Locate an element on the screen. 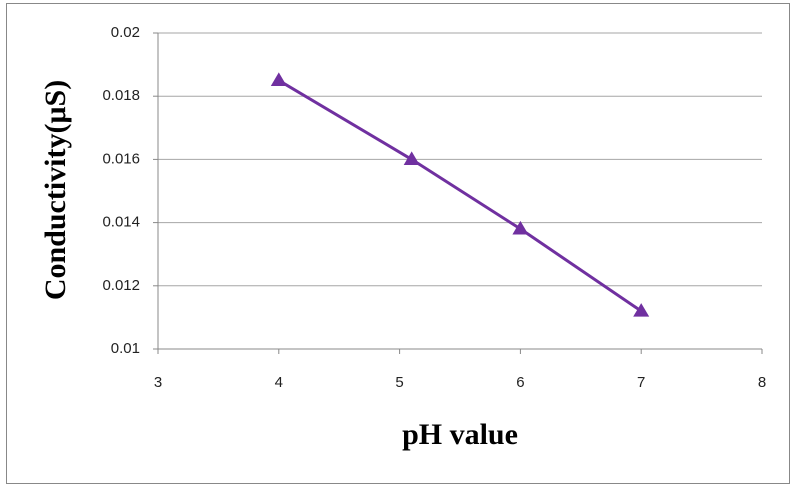  y-tick-label: 0.016 is located at coordinates (121, 158).